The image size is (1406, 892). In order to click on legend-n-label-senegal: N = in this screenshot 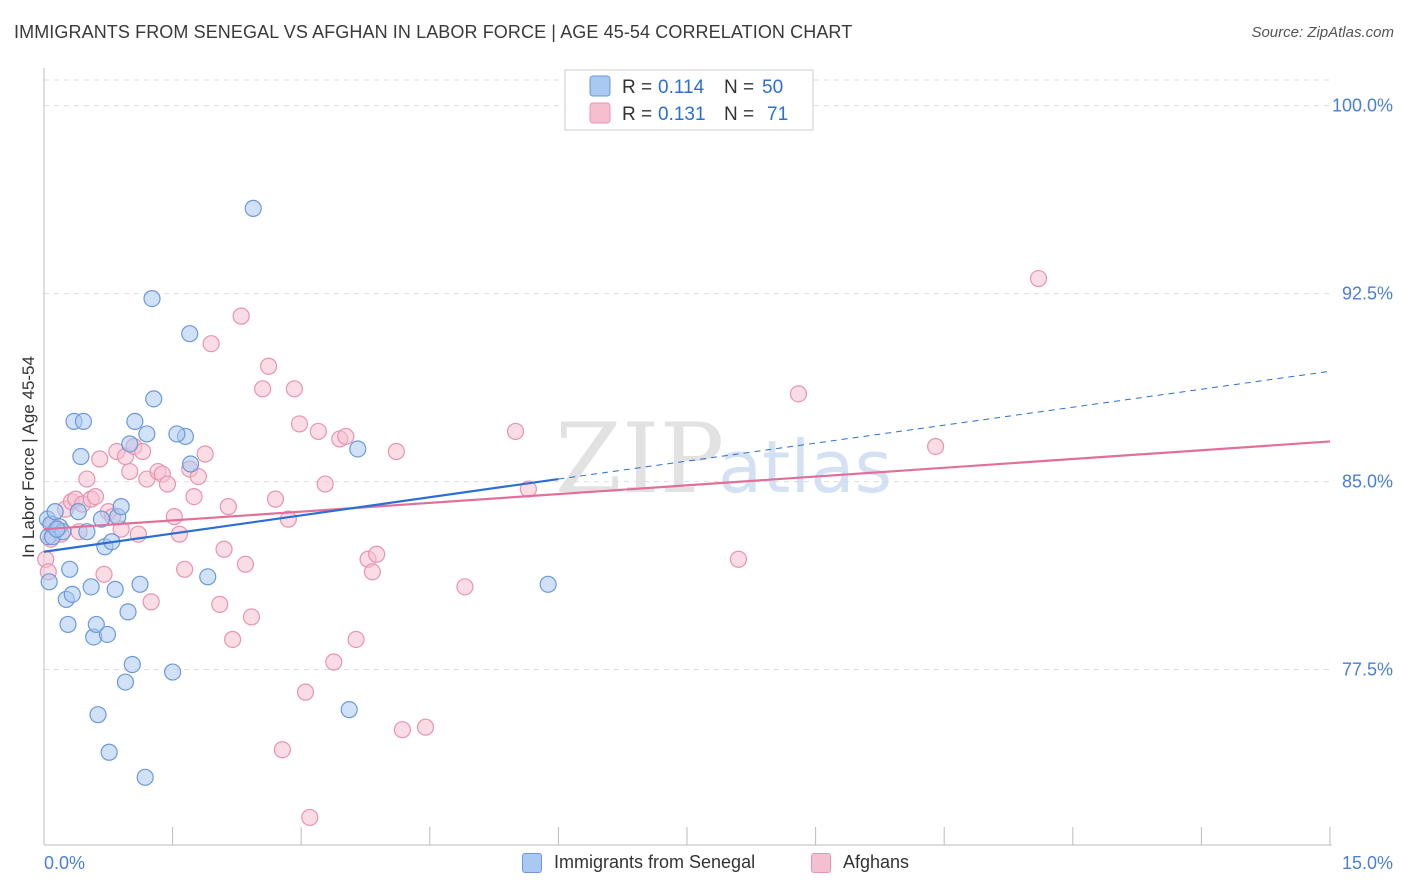, I will do `click(739, 87)`.